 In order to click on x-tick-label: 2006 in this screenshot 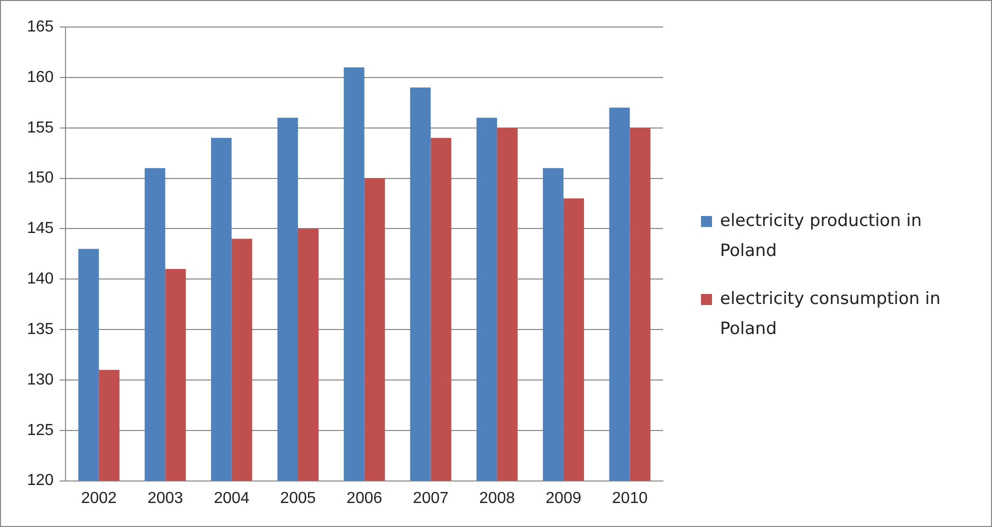, I will do `click(364, 498)`.